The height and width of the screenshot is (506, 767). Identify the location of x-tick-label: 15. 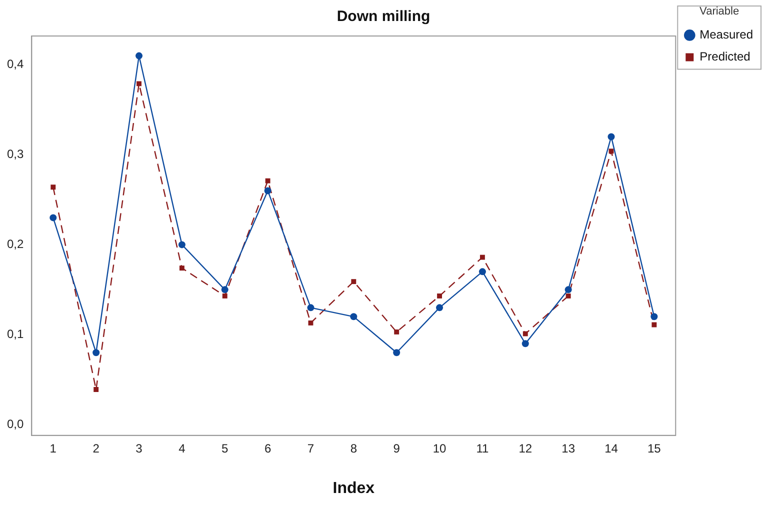
(654, 449).